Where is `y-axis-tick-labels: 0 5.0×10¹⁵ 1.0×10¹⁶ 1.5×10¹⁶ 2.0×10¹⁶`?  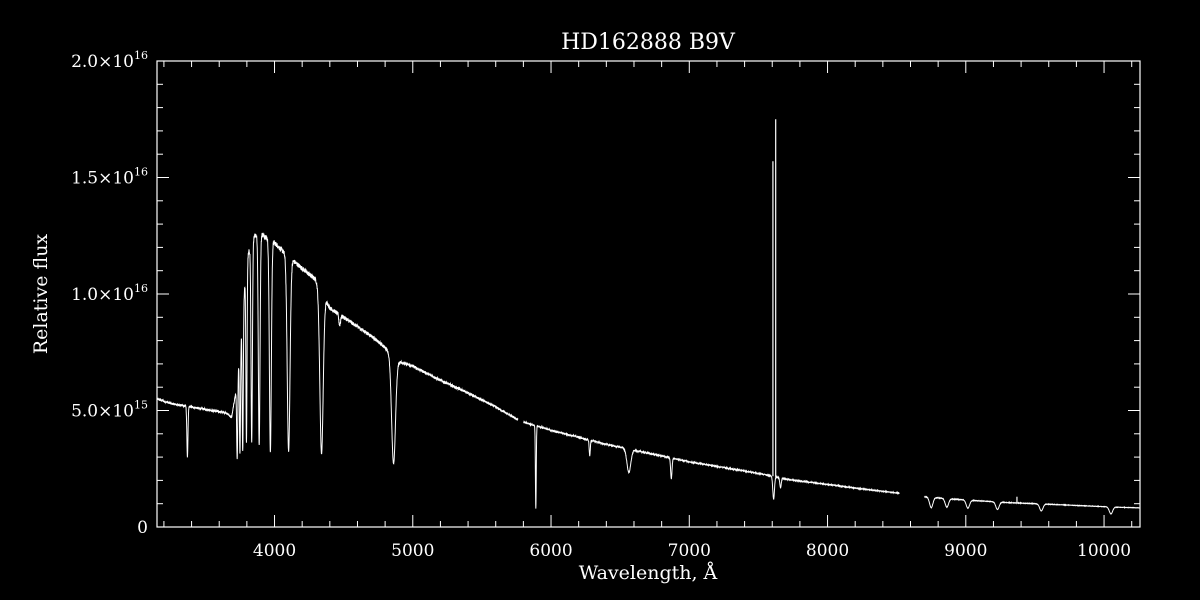
y-axis-tick-labels: 0 5.0×10¹⁵ 1.0×10¹⁶ 1.5×10¹⁶ 2.0×10¹⁶ is located at coordinates (109, 293).